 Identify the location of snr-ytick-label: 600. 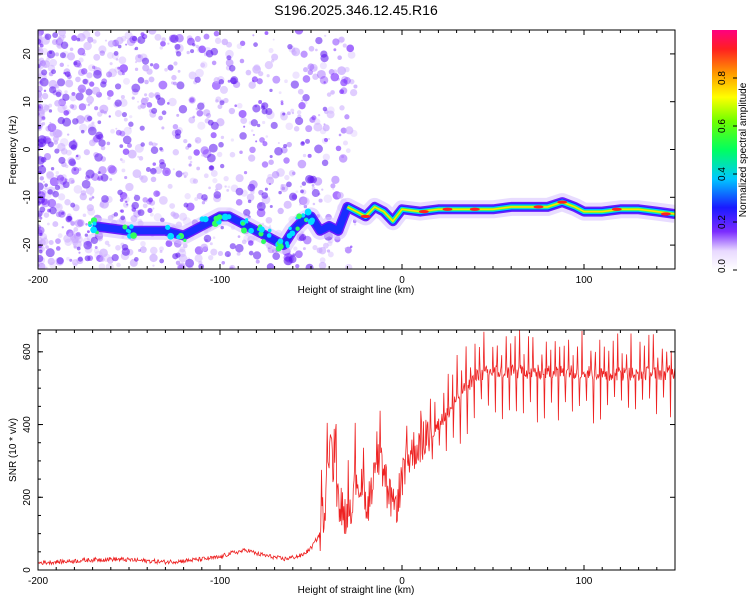
(27, 351).